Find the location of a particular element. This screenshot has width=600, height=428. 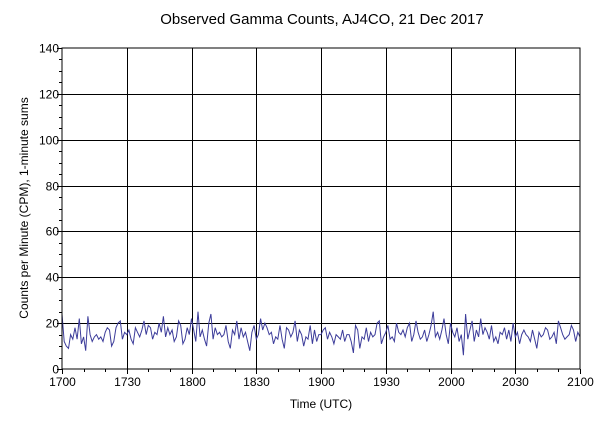

series-layer is located at coordinates (321, 333).